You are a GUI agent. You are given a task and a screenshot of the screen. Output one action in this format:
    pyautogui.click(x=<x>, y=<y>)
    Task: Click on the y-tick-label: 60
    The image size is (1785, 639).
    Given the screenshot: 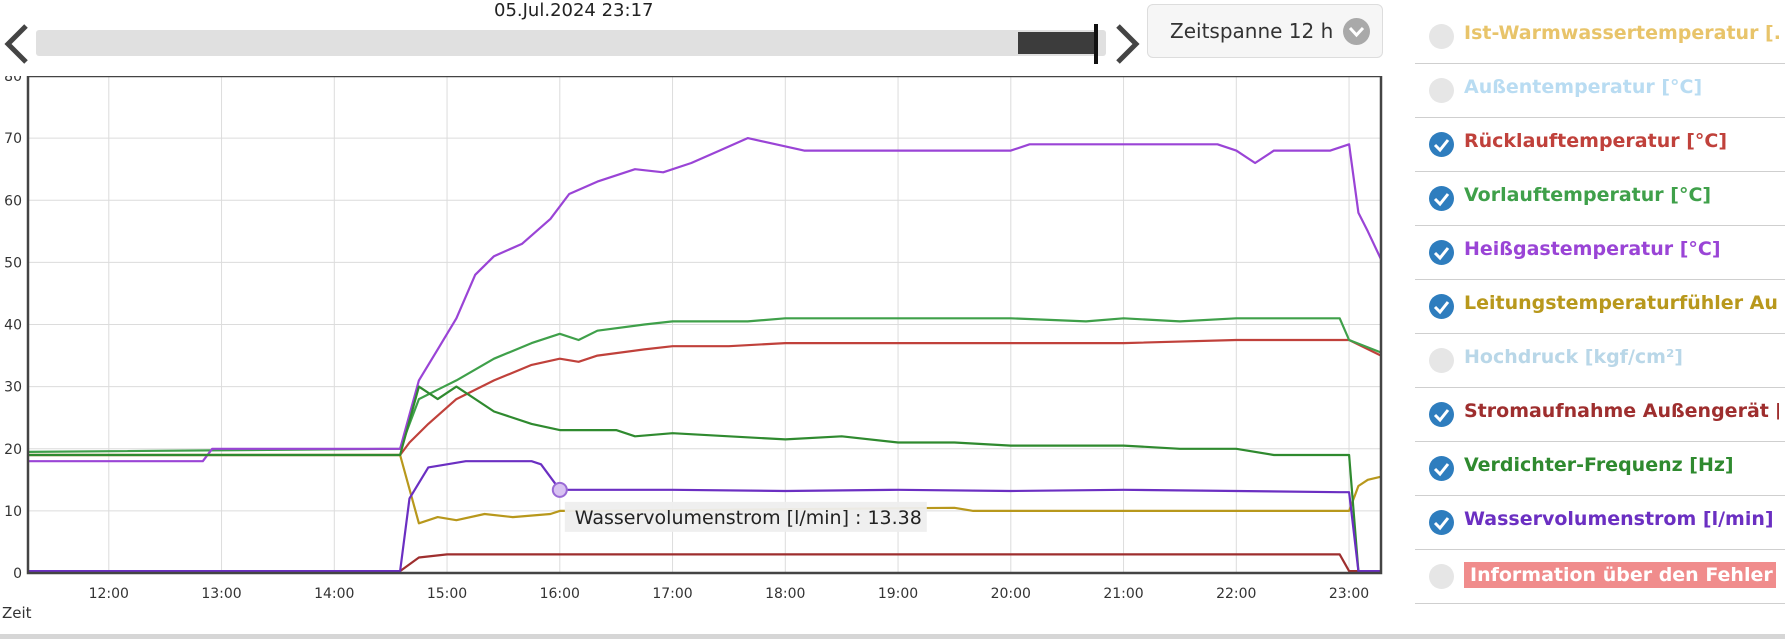 What is the action you would take?
    pyautogui.click(x=13, y=201)
    